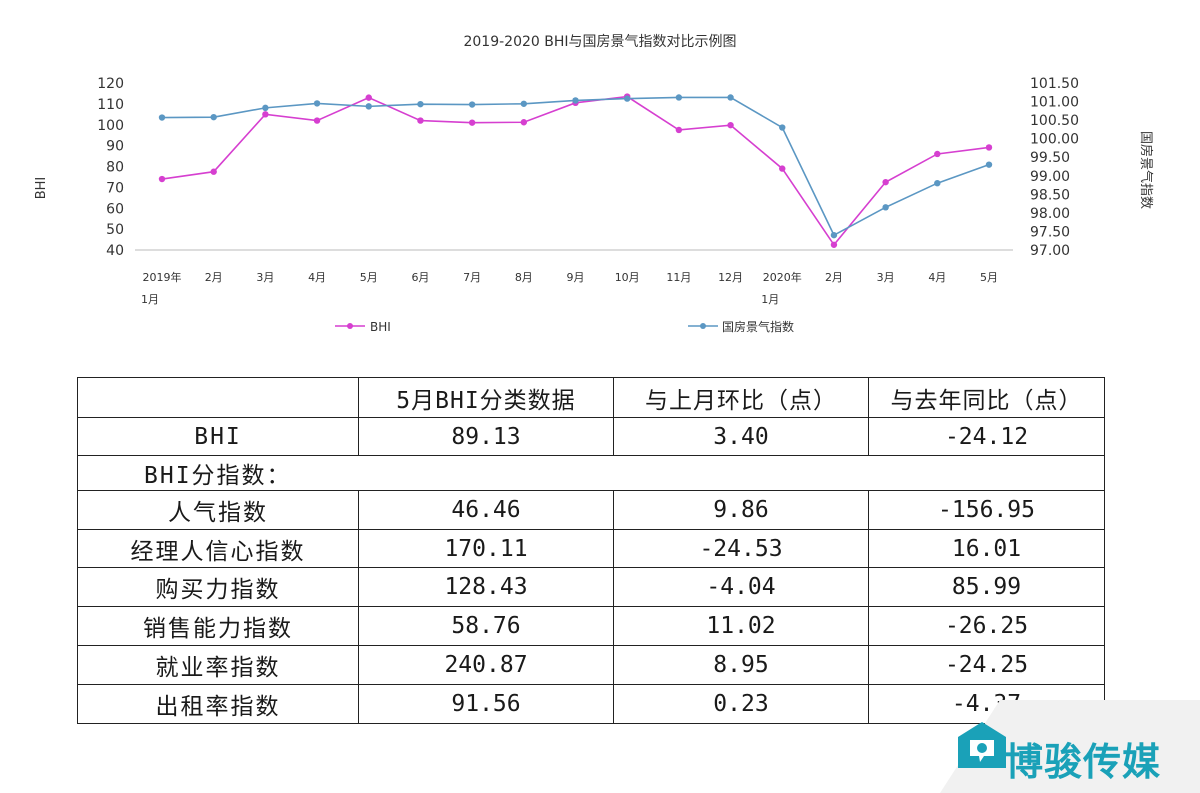 The image size is (1200, 793). I want to click on x-tick-label: 4月, so click(317, 277).